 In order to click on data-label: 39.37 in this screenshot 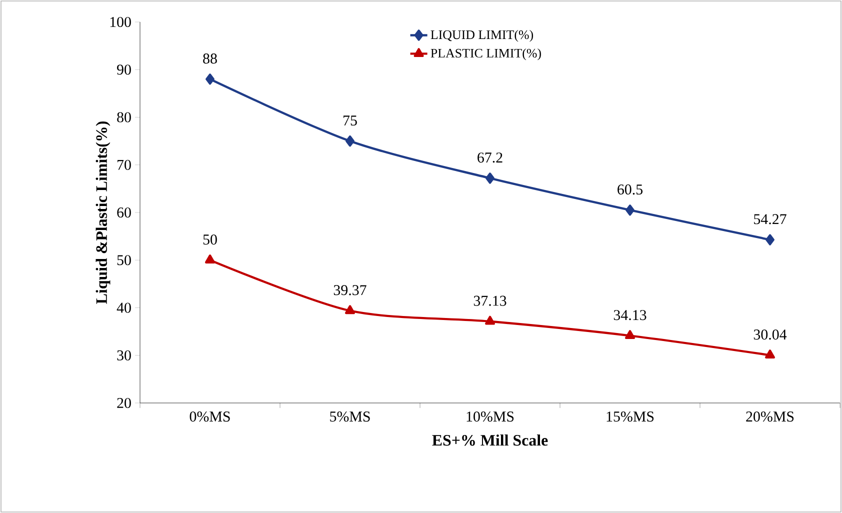, I will do `click(350, 290)`.